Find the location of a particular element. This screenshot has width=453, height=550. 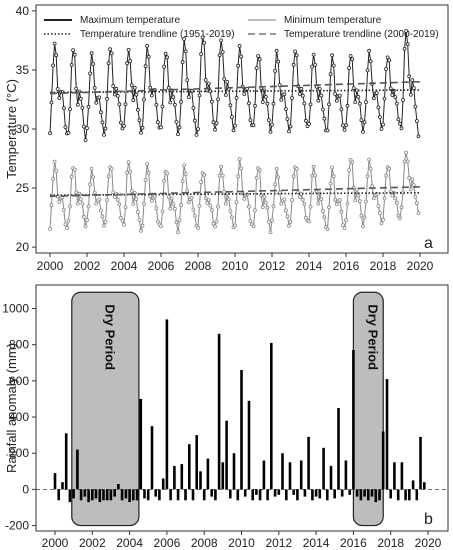

x-tick-label-b: 2010 is located at coordinates (241, 543).